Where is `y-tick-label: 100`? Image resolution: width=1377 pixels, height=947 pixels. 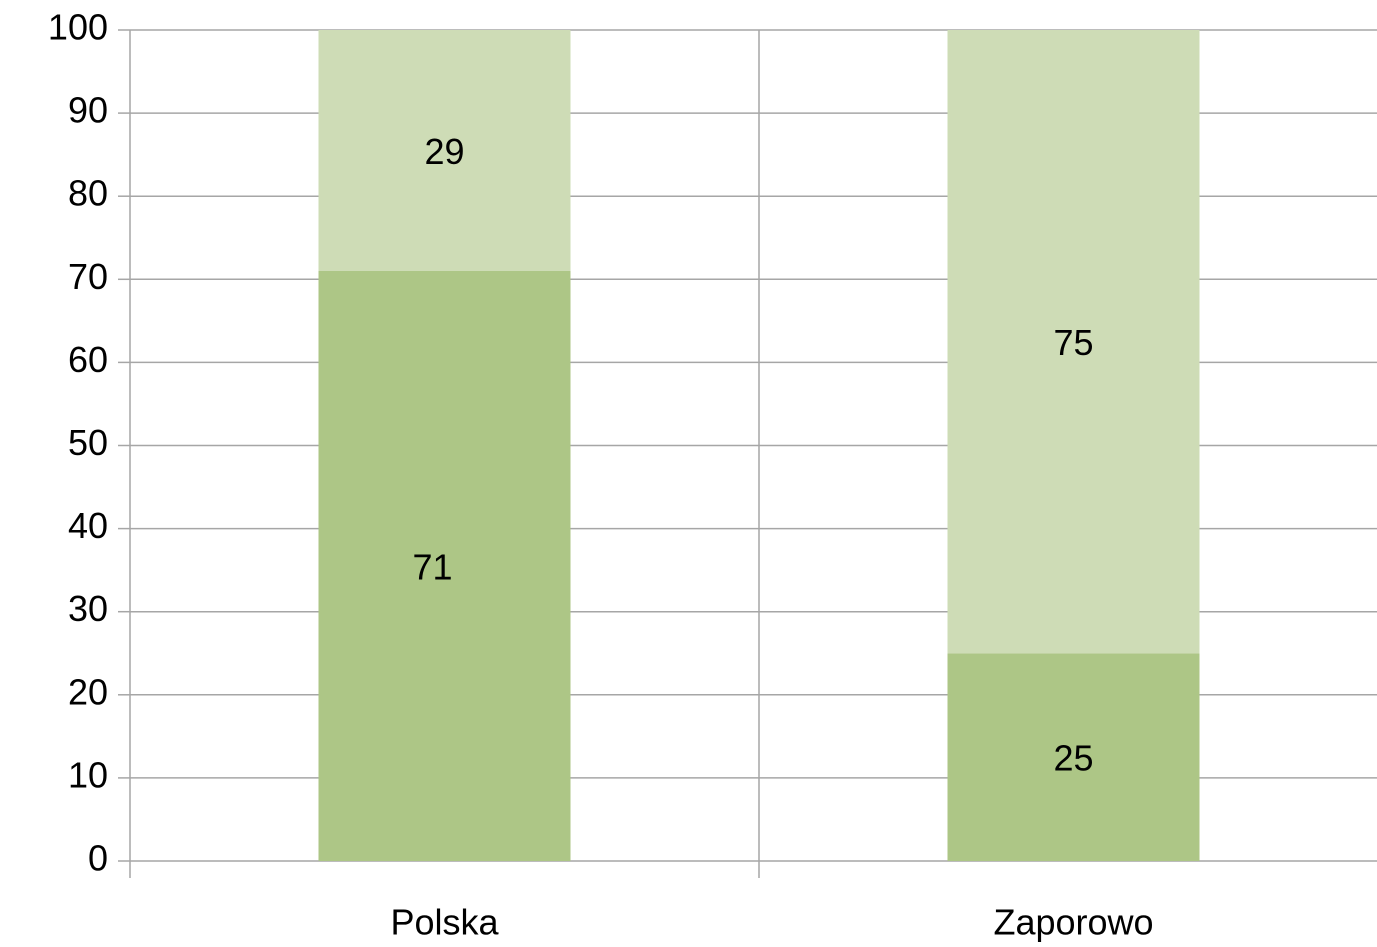
y-tick-label: 100 is located at coordinates (78, 27).